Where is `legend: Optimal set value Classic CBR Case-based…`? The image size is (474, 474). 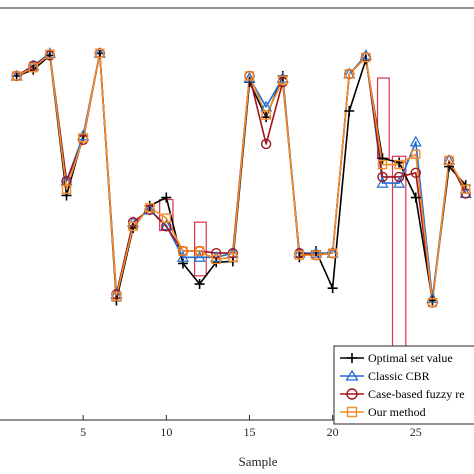
legend: Optimal set value Classic CBR Case-based… is located at coordinates (403, 385).